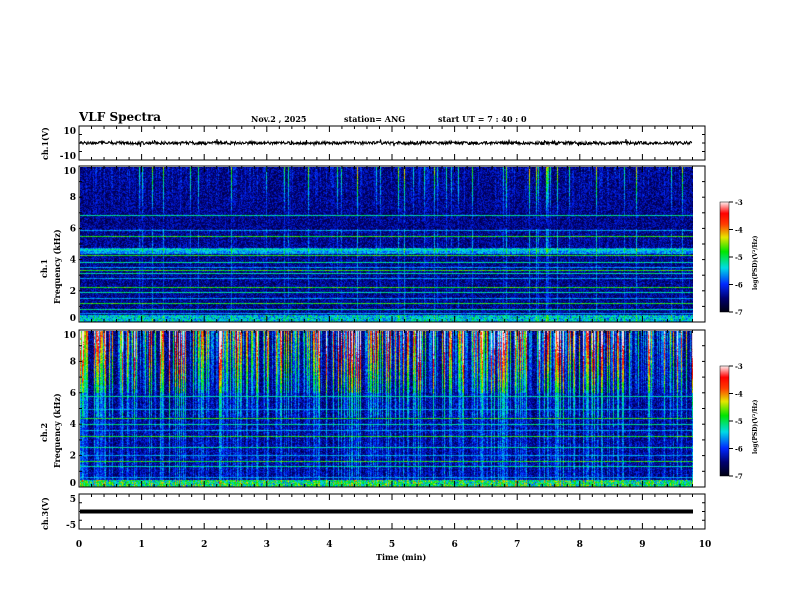 This screenshot has width=792, height=612. Describe the element at coordinates (386, 143) in the screenshot. I see `ch1-waveform-line` at that location.